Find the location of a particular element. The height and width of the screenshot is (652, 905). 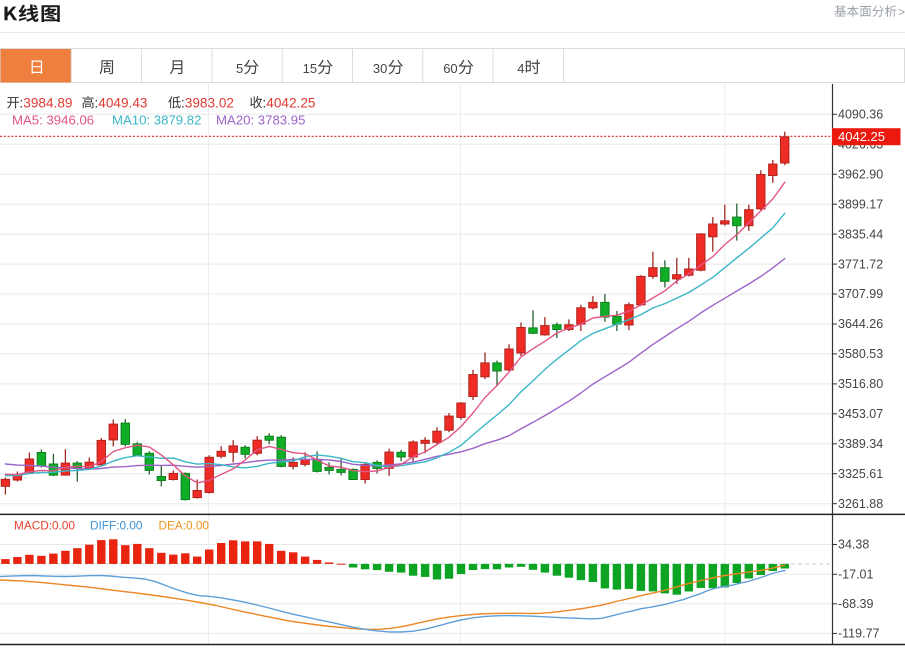

svg-text: 3580.53 is located at coordinates (860, 354).